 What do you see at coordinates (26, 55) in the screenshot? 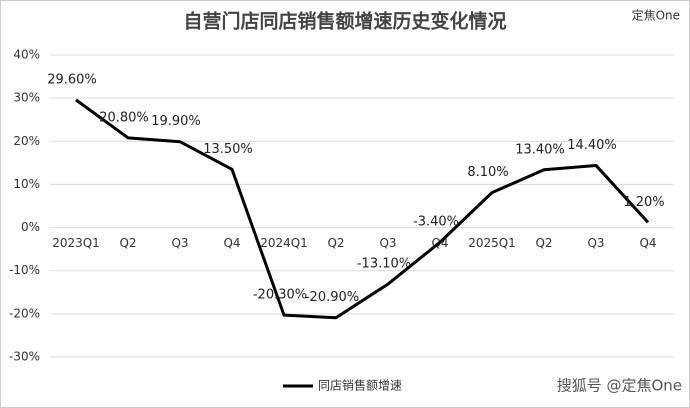
I see `y-tick-label: 40%` at bounding box center [26, 55].